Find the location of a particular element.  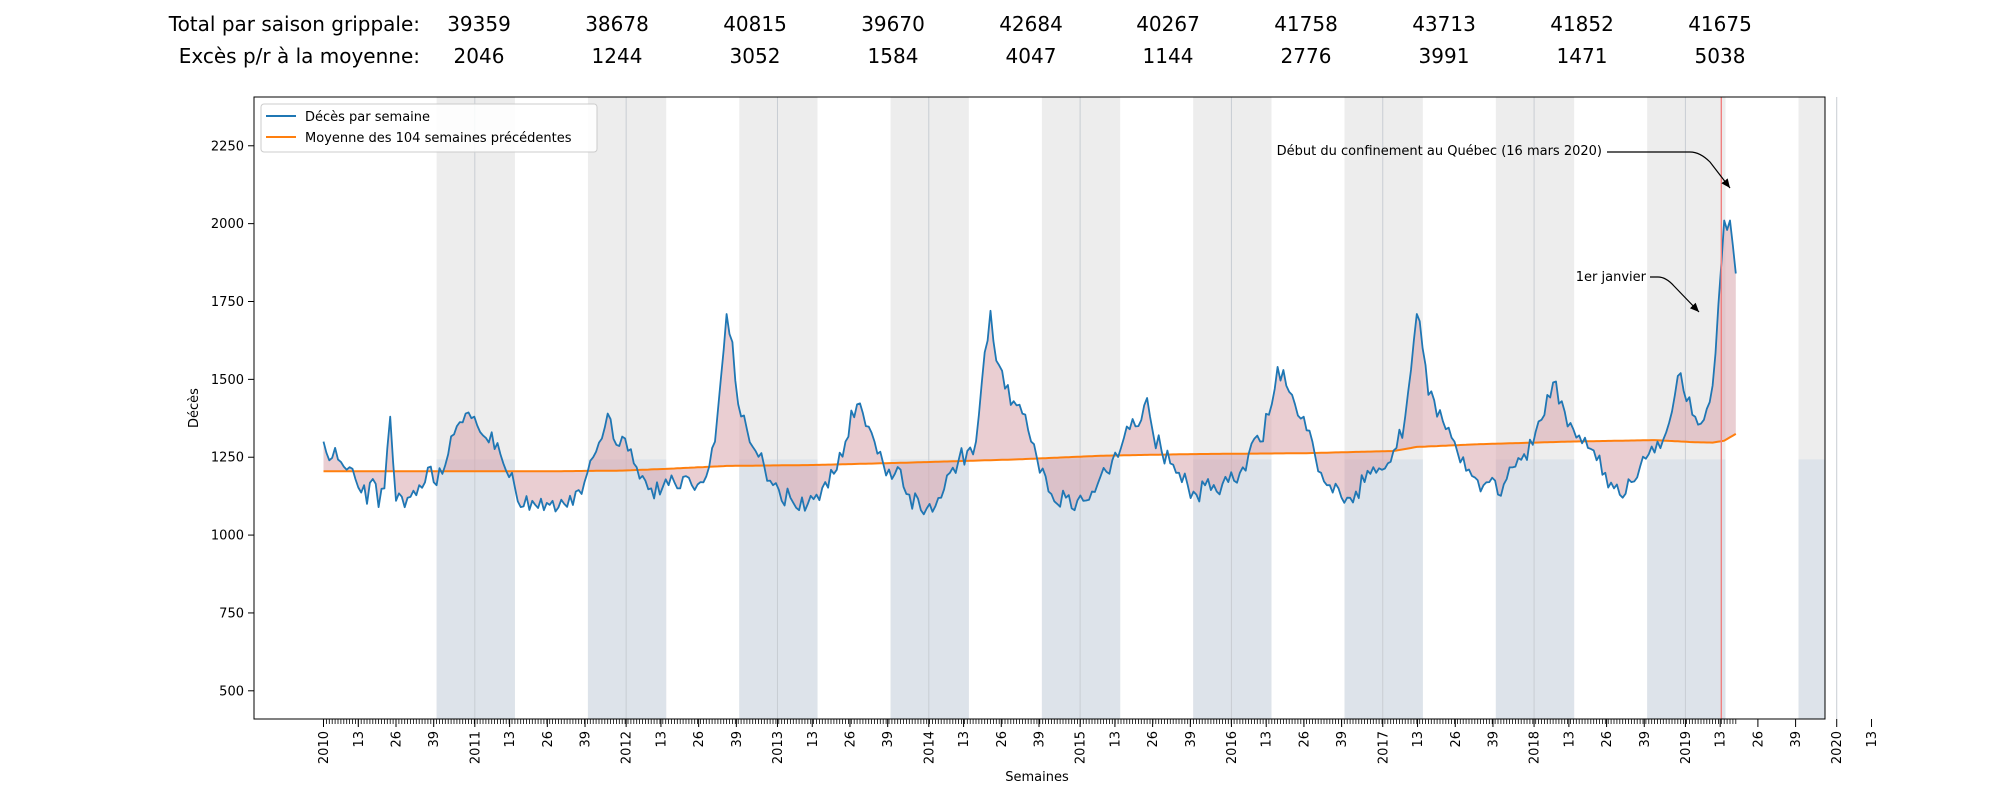

y-axis-label: Décès is located at coordinates (194, 408).